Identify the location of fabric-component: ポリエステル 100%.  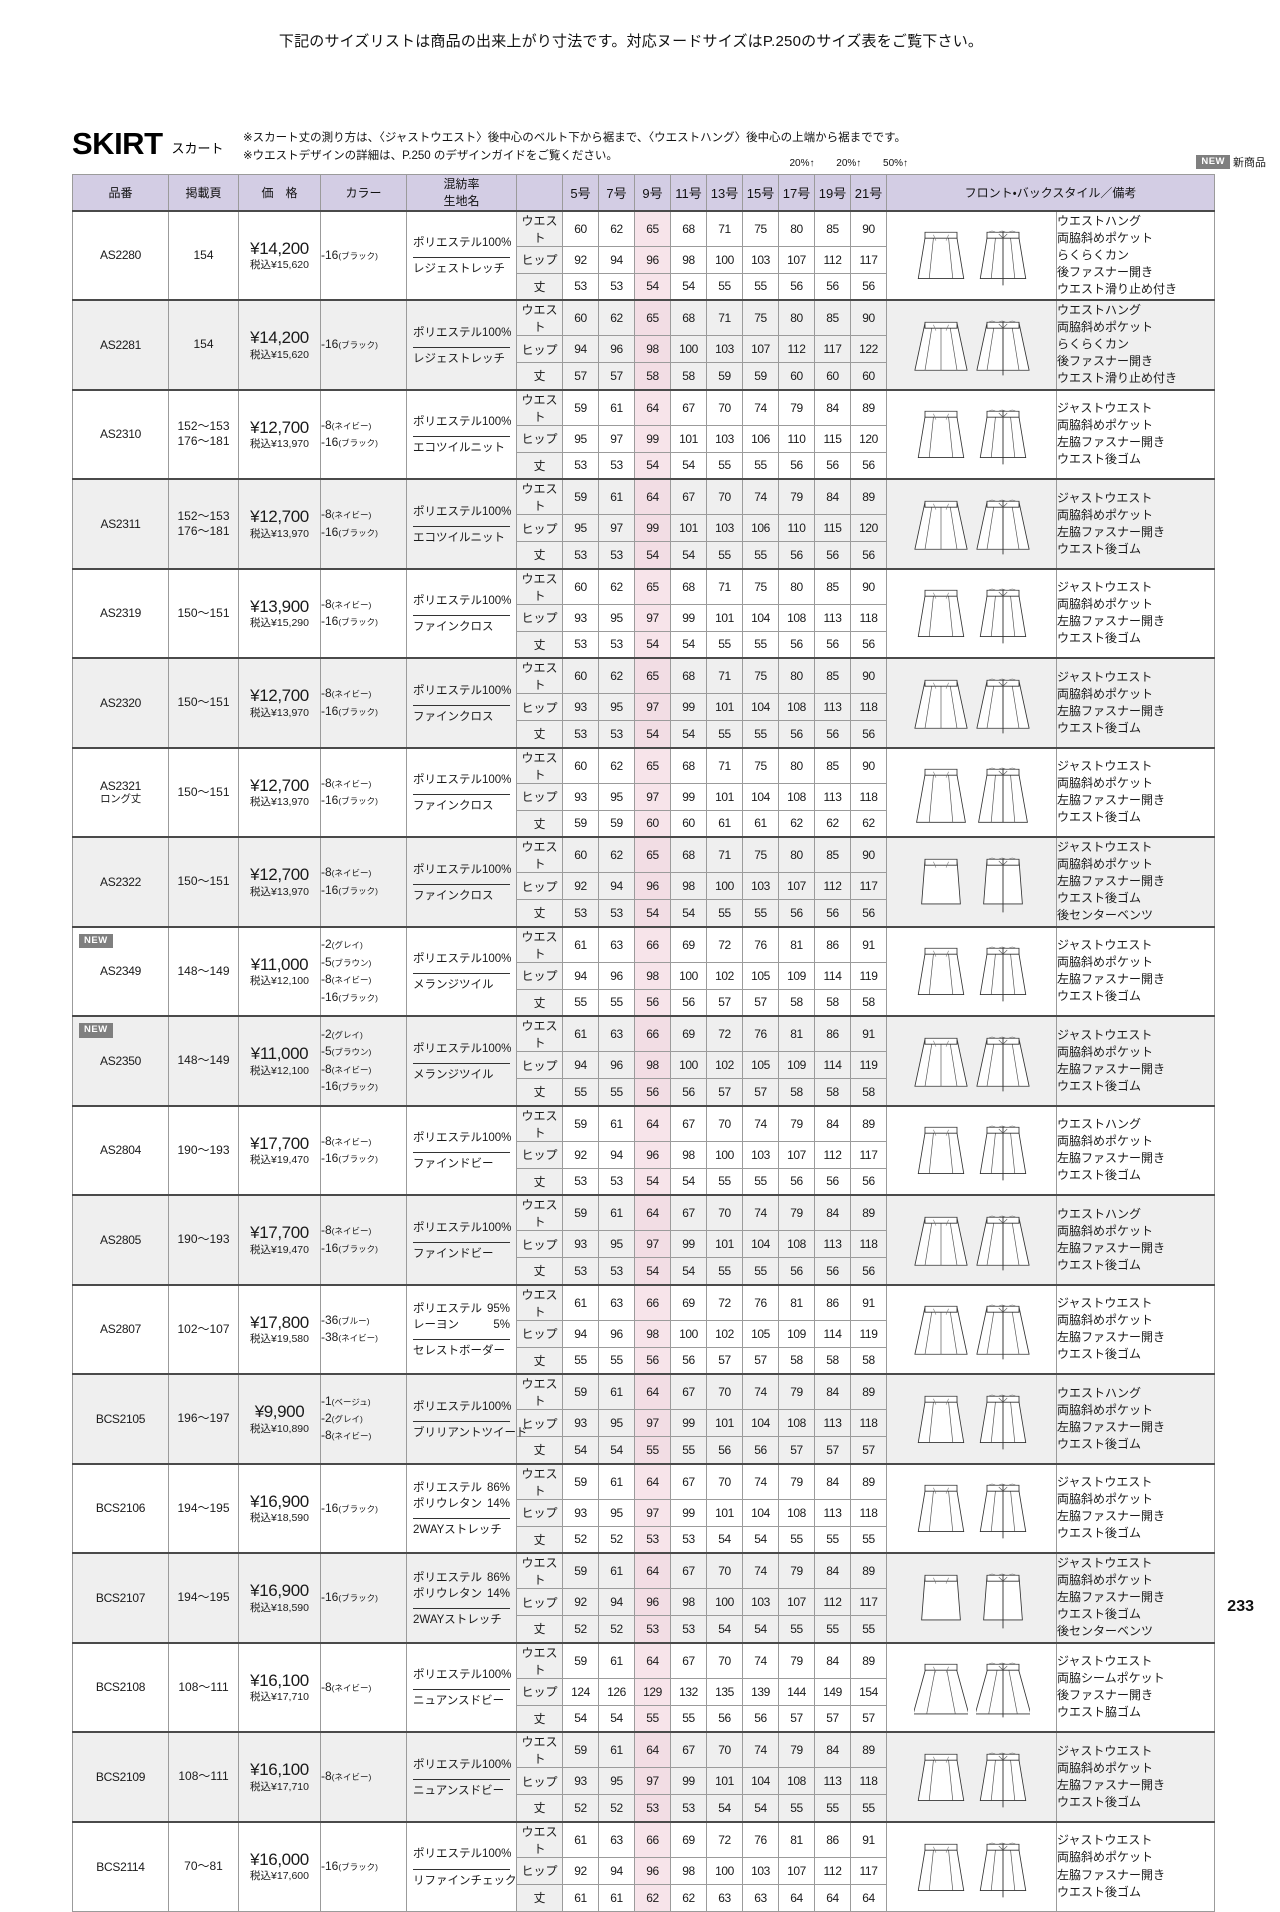
(462, 870).